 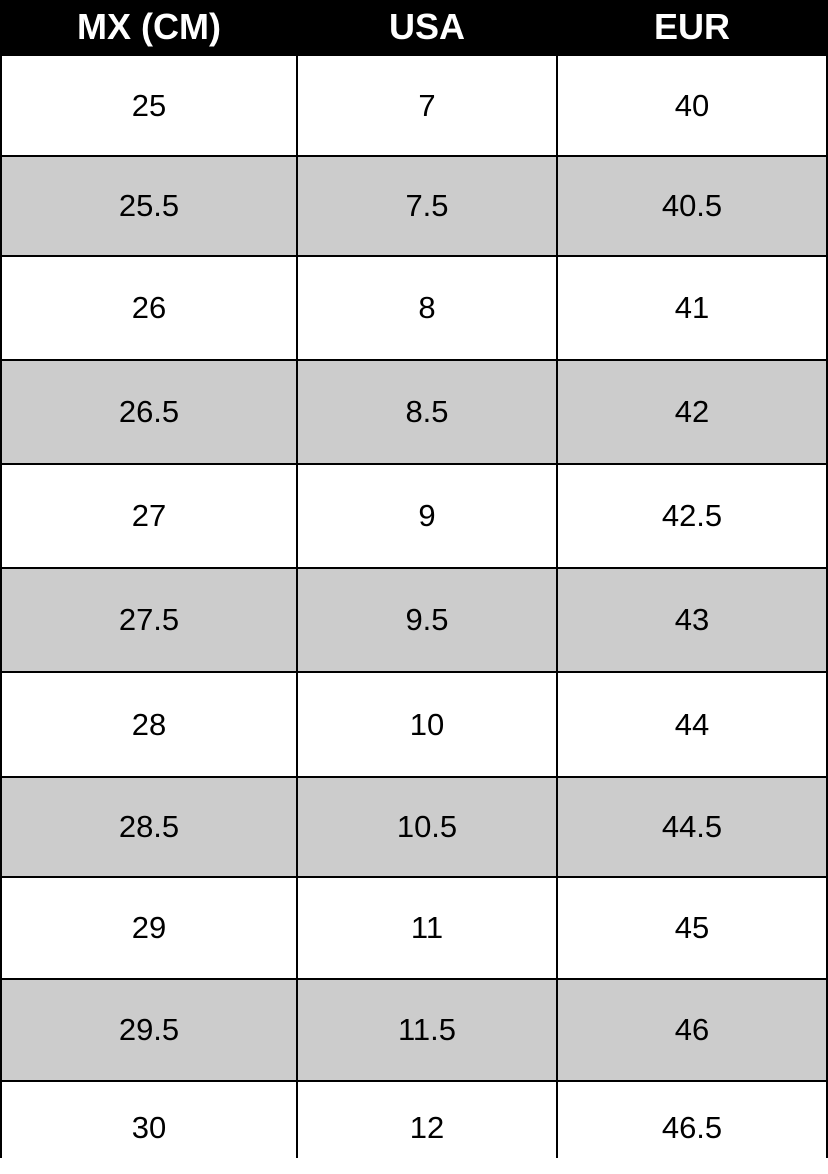 What do you see at coordinates (427, 206) in the screenshot?
I see `cell-usa: 7.5` at bounding box center [427, 206].